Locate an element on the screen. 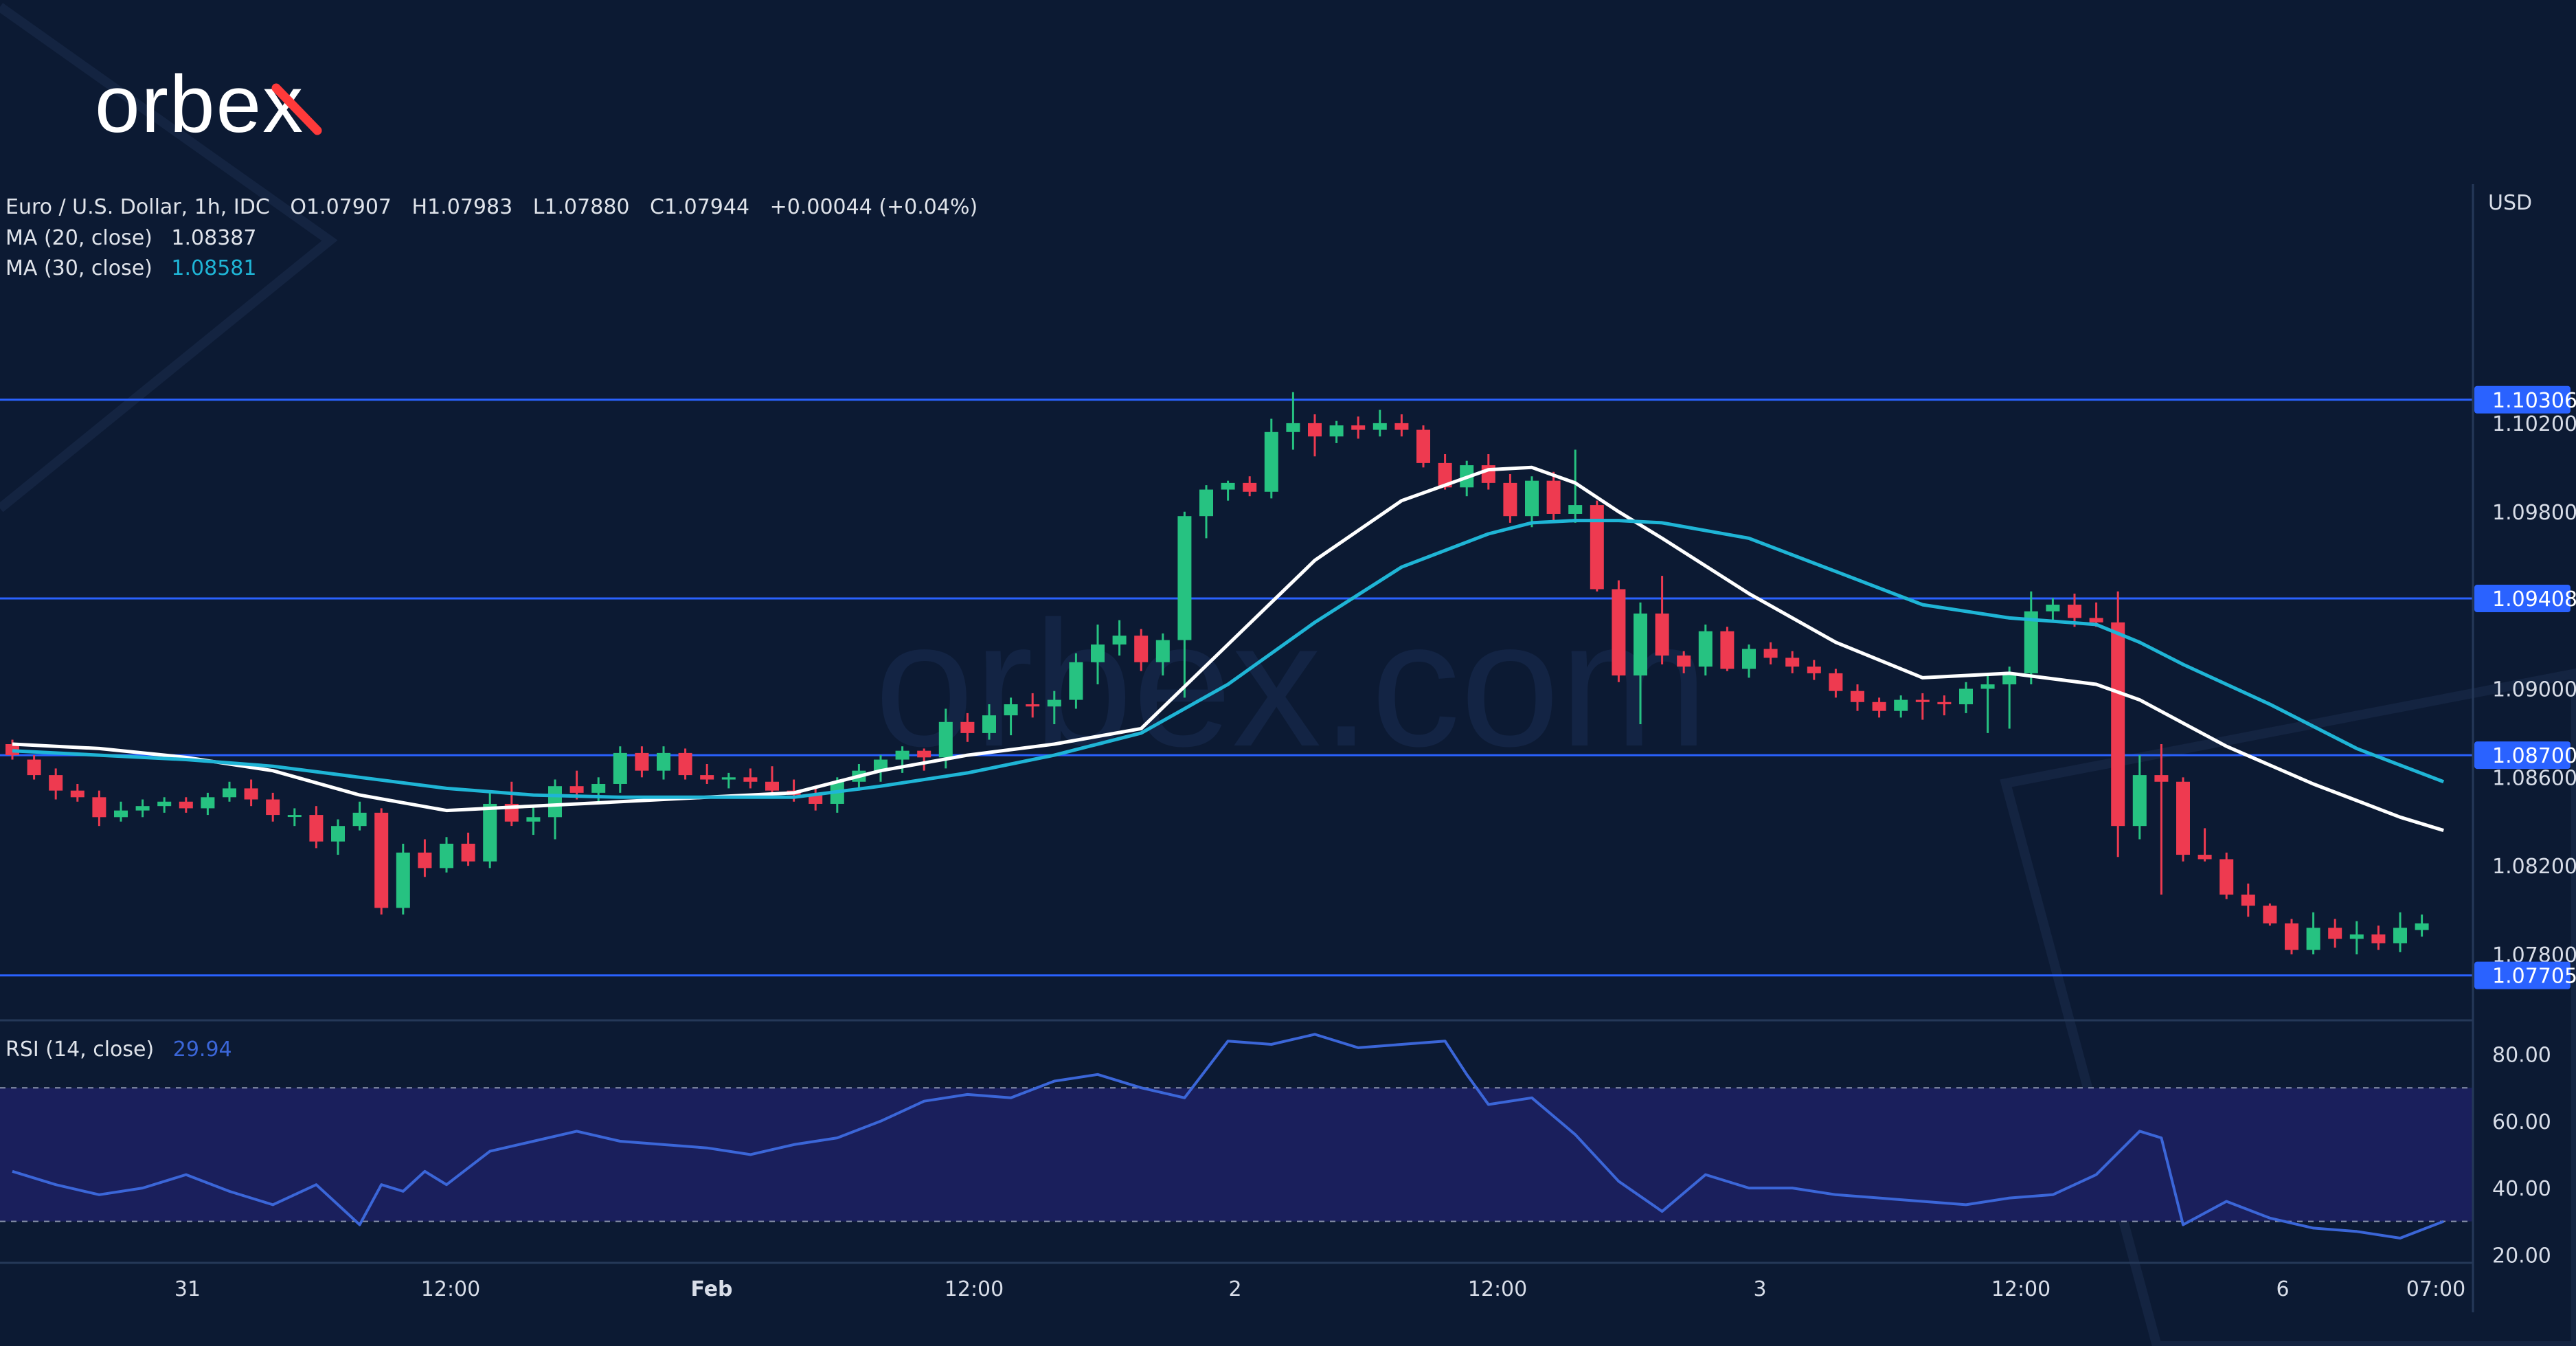 This screenshot has height=1346, width=2576. ma20-label: MA (20, close) is located at coordinates (78, 238).